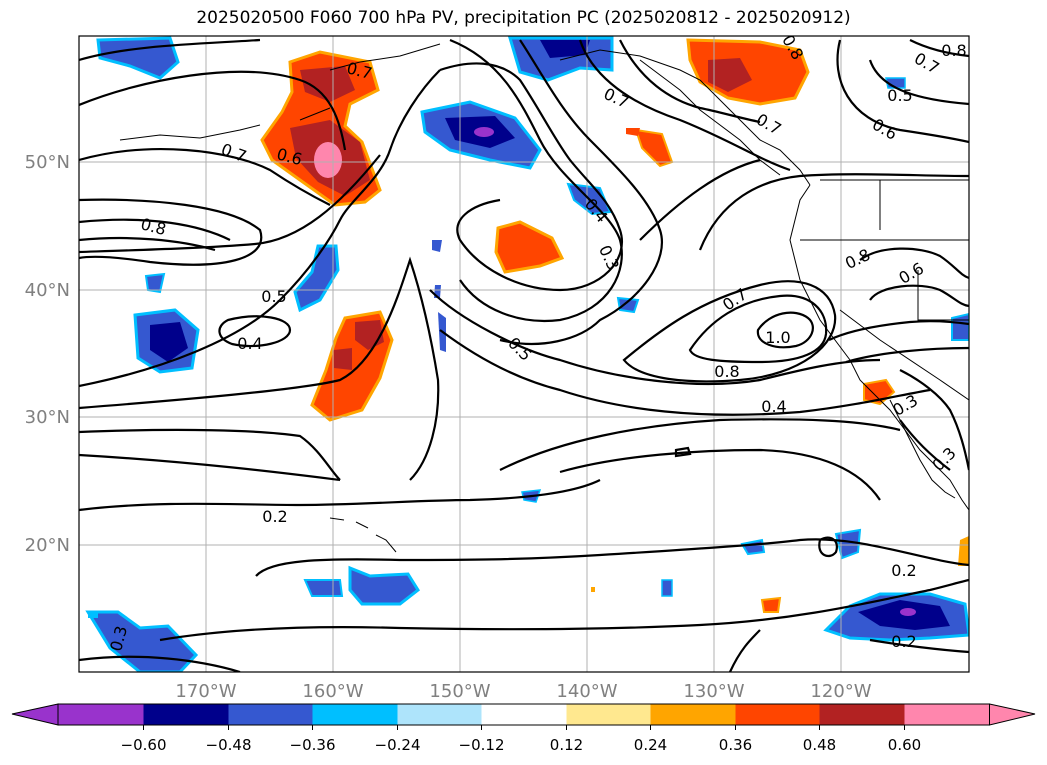  What do you see at coordinates (35, 714) in the screenshot?
I see `colorbar-extend-low` at bounding box center [35, 714].